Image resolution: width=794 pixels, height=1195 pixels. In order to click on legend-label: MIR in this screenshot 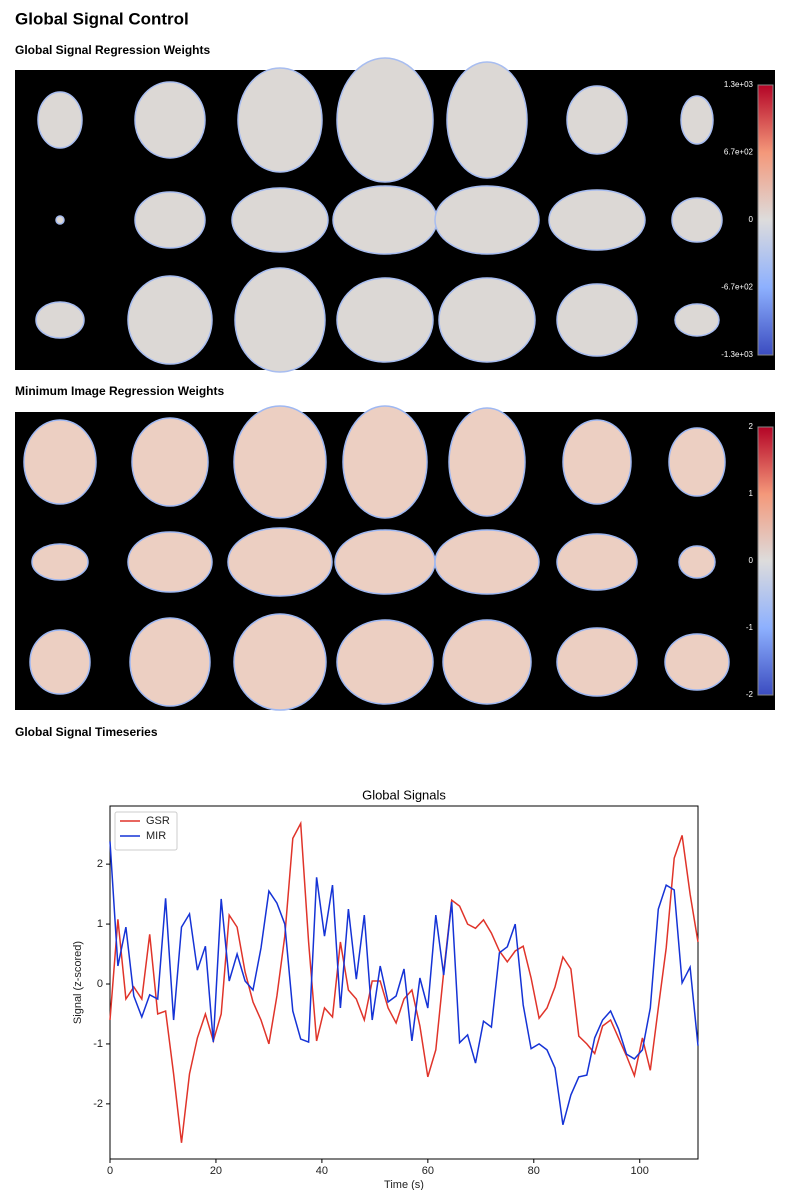, I will do `click(156, 836)`.